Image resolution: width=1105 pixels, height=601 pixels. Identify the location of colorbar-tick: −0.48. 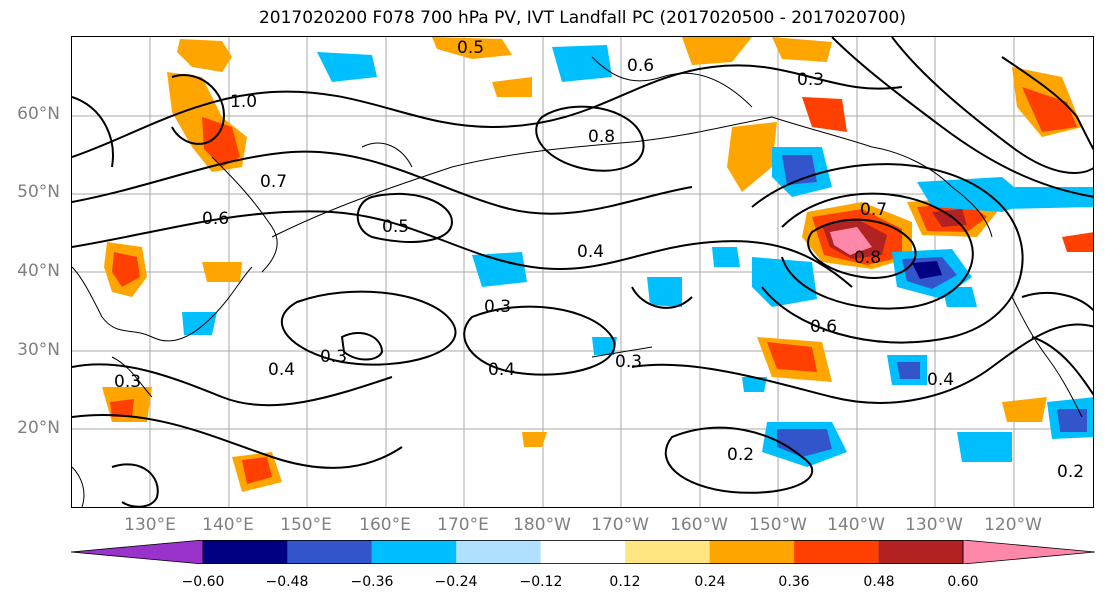
(287, 582).